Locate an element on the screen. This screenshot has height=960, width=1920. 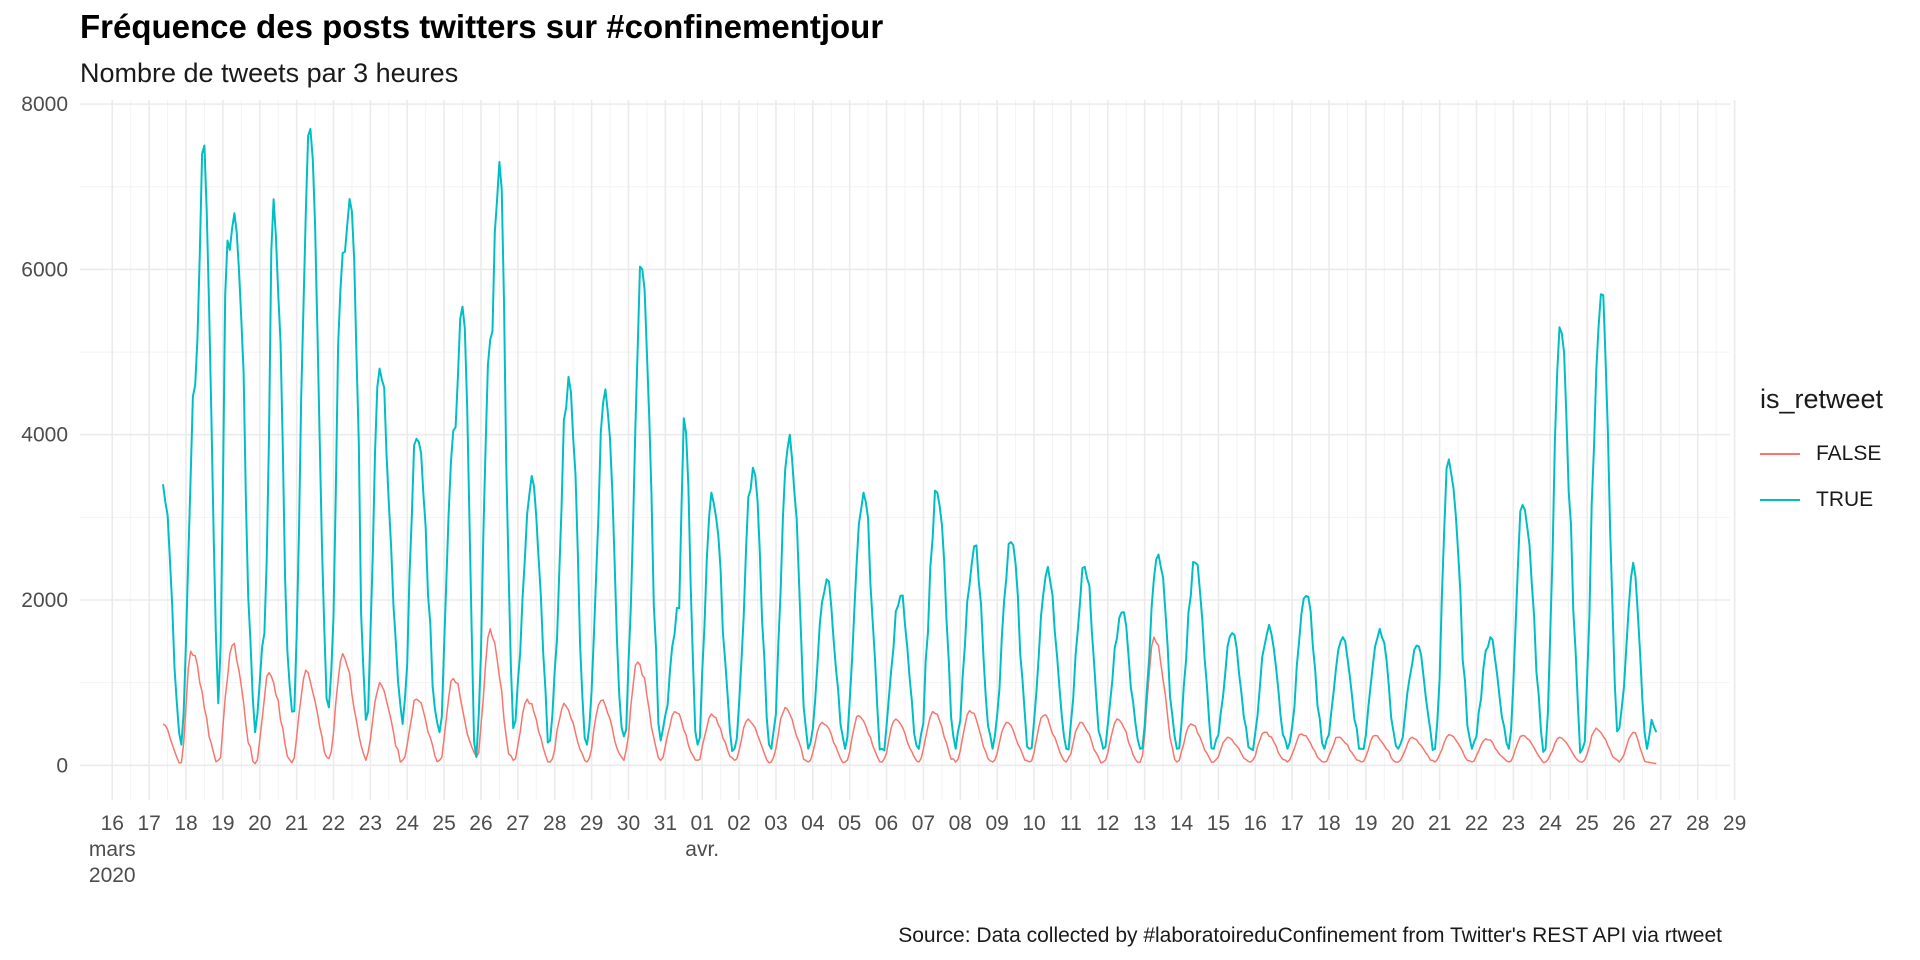
legend-title: is_retweet is located at coordinates (1822, 399).